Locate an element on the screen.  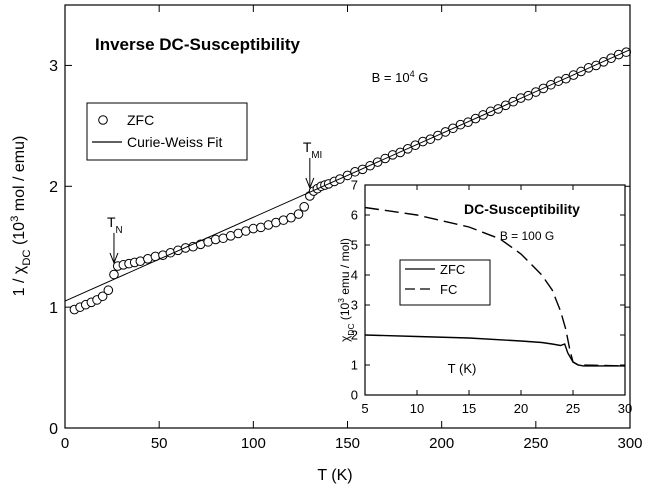
text-part: 1 / χ is located at coordinates (19, 280).